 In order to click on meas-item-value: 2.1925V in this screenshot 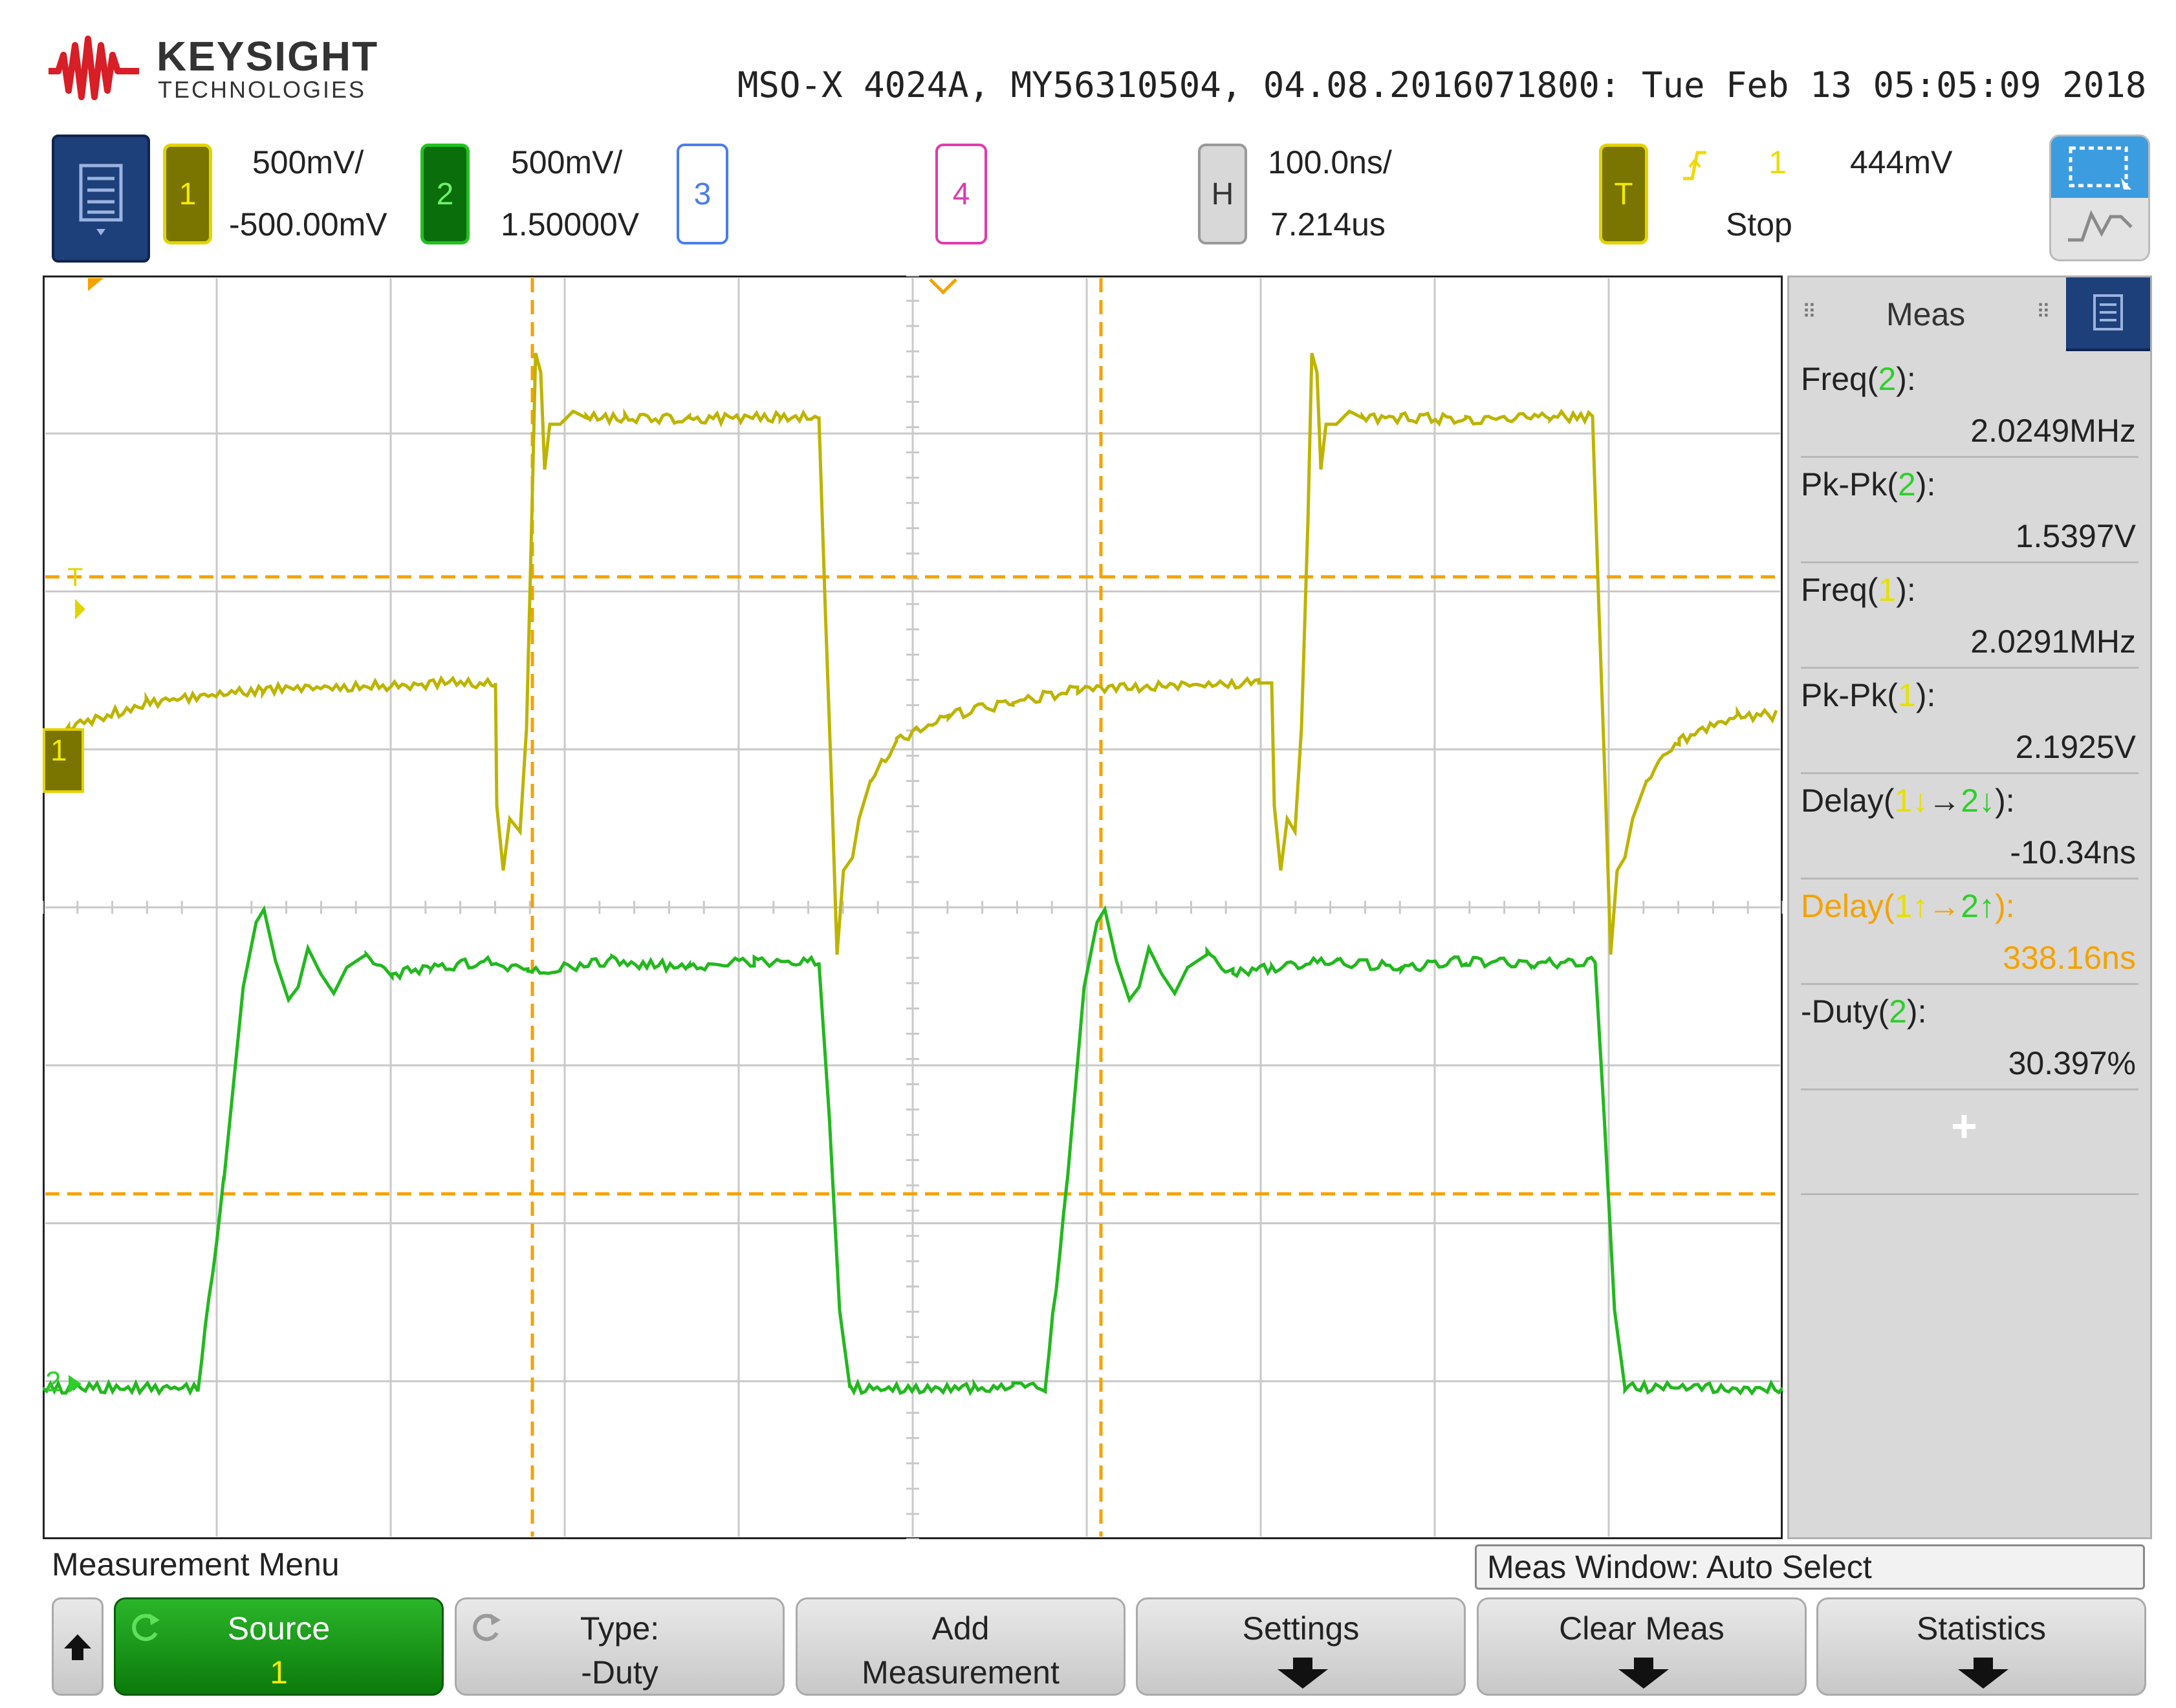, I will do `click(2075, 747)`.